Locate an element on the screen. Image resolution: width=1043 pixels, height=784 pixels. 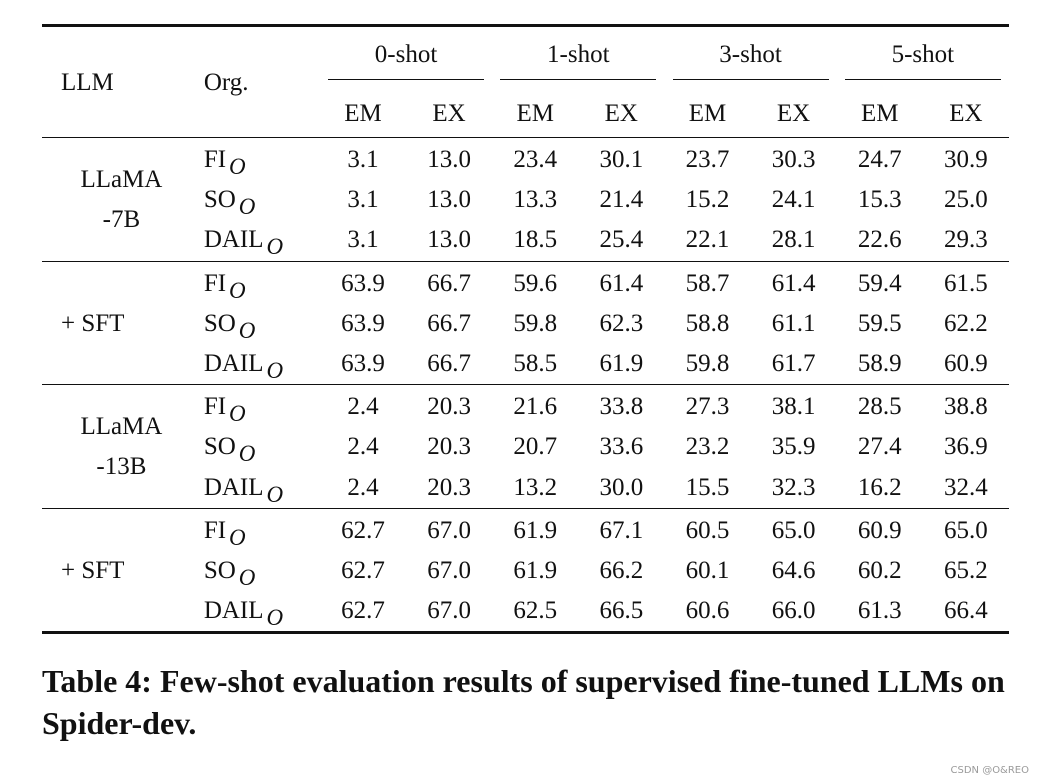
value-cell: 62.3 is located at coordinates (621, 323).